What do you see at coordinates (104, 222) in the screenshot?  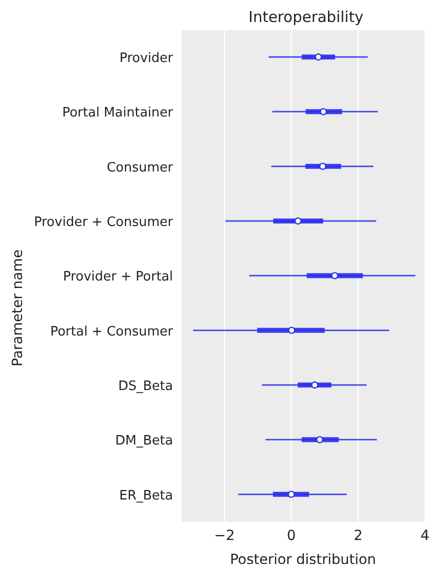 I see `y-tick-label: Provider + Consumer` at bounding box center [104, 222].